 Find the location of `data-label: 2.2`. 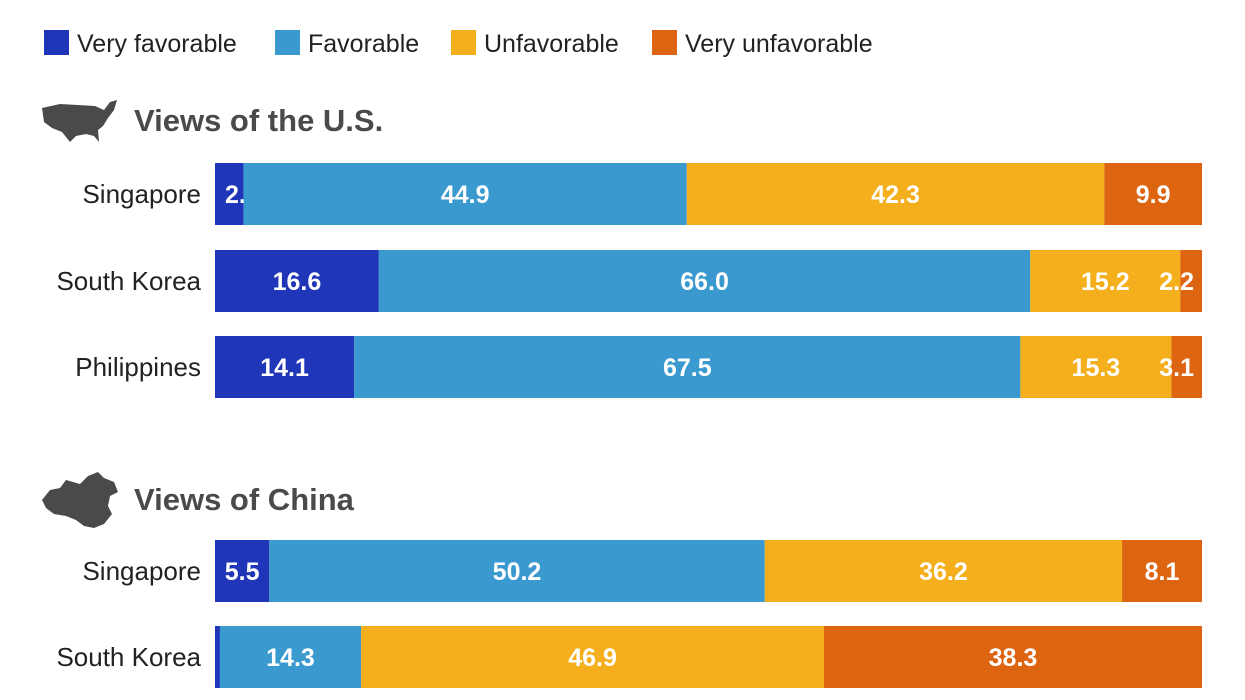

data-label: 2.2 is located at coordinates (1176, 282).